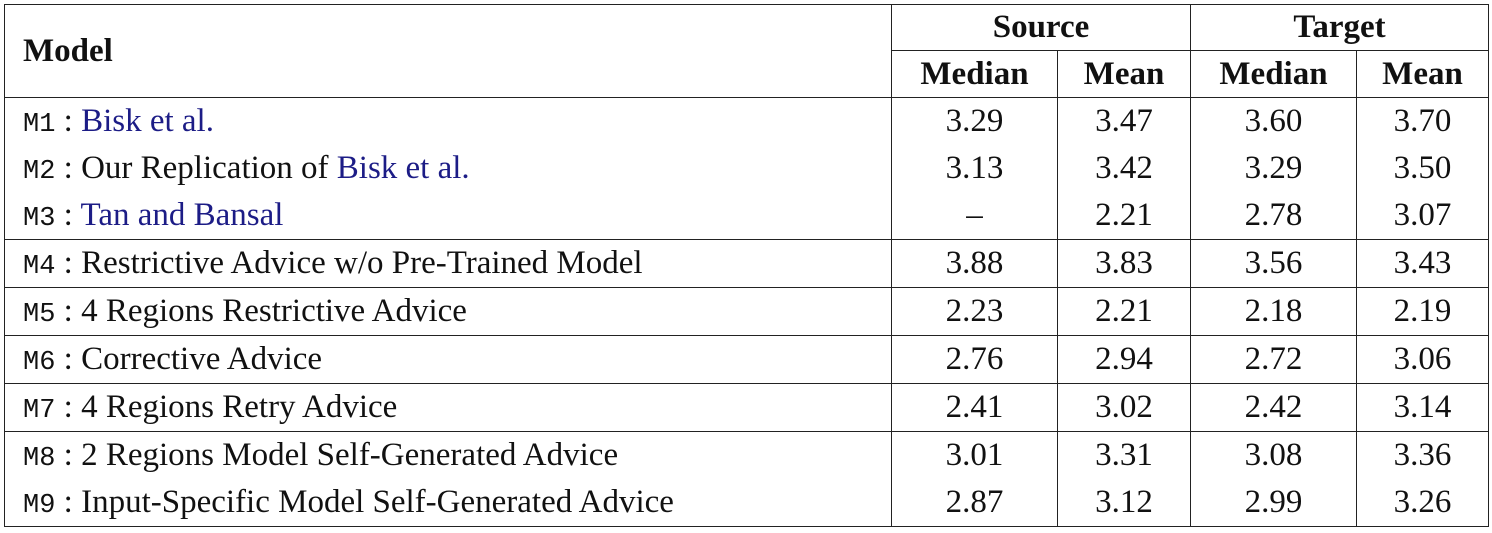  I want to click on value-cell: 2.87, so click(974, 503).